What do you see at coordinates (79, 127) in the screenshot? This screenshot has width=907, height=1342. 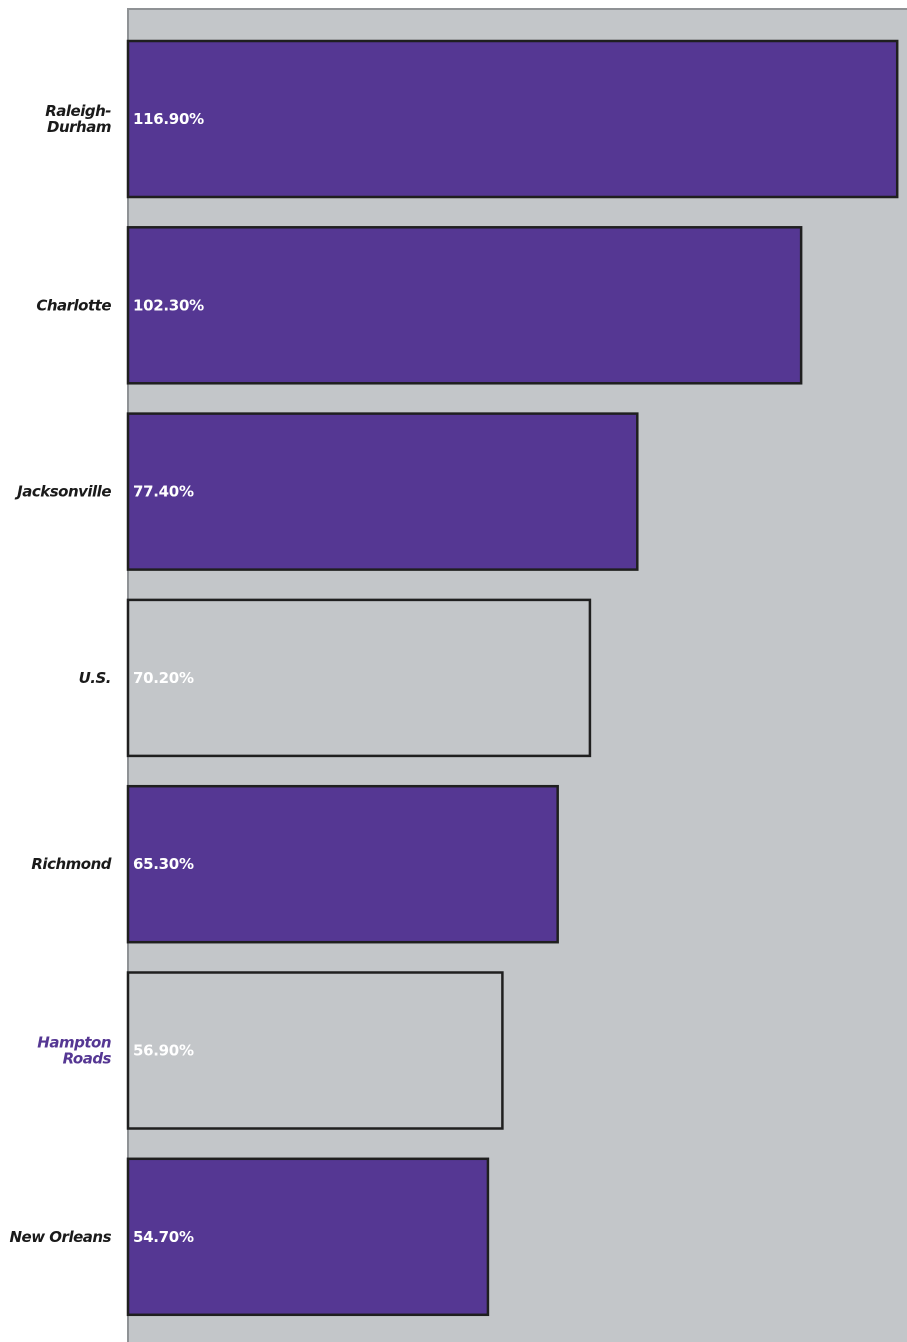 I see `category-label-line: Durham` at bounding box center [79, 127].